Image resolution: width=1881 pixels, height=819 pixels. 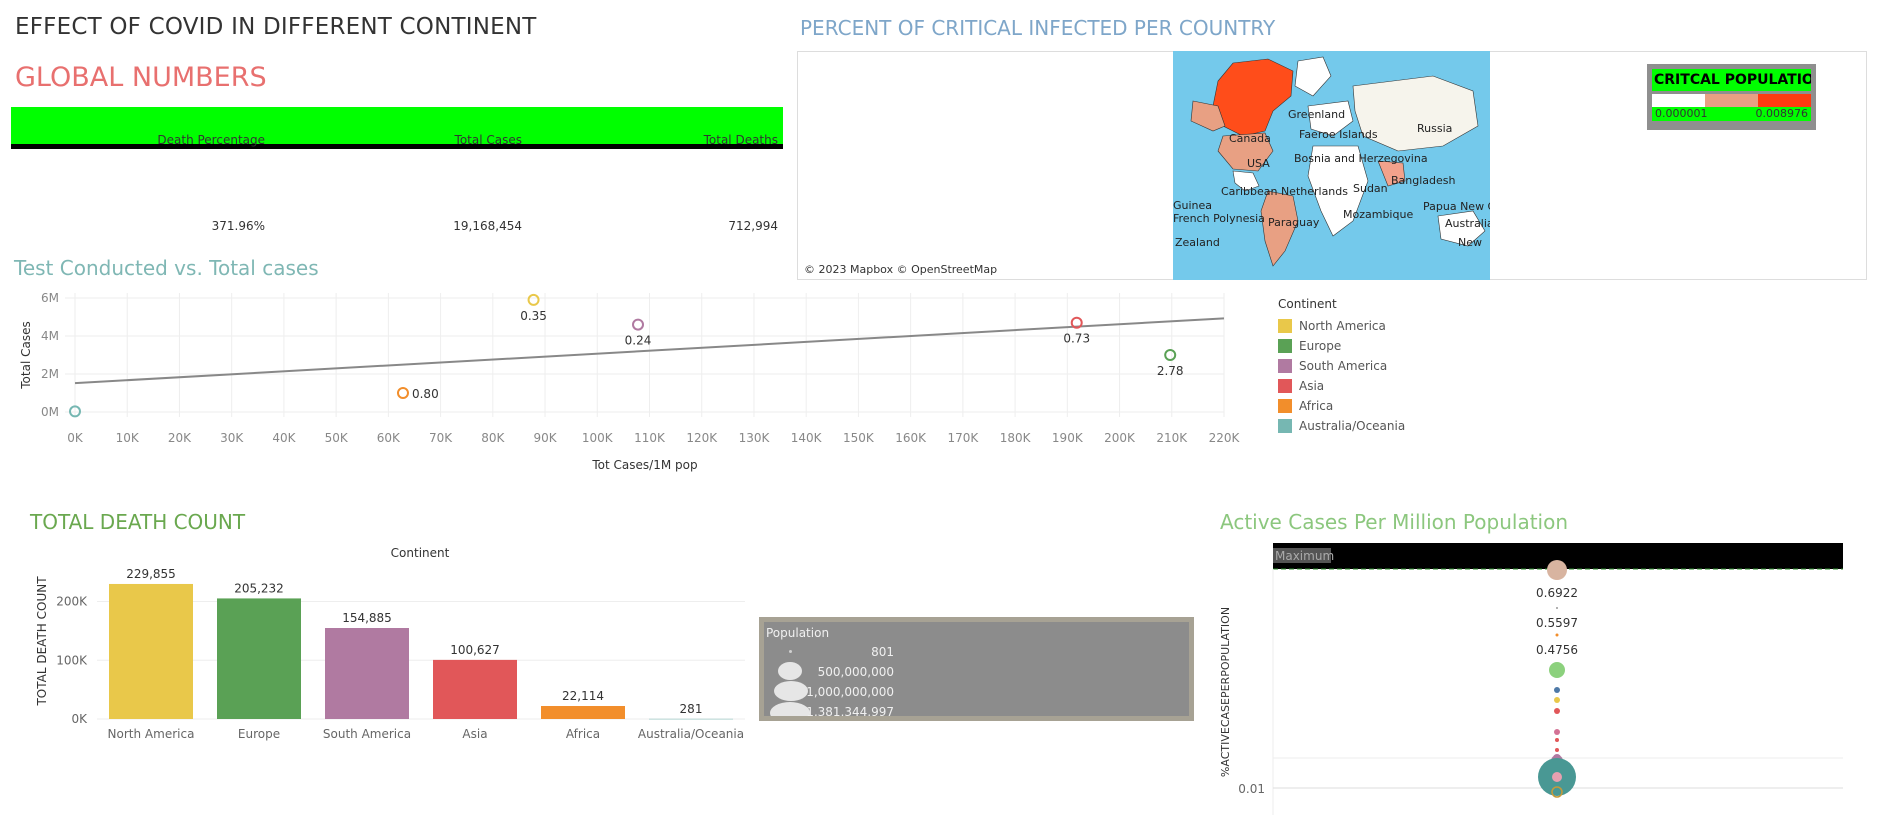 I want to click on dashboard-title: EFFECT OF COVID IN DIFFERENT CONTINENT, so click(x=276, y=27).